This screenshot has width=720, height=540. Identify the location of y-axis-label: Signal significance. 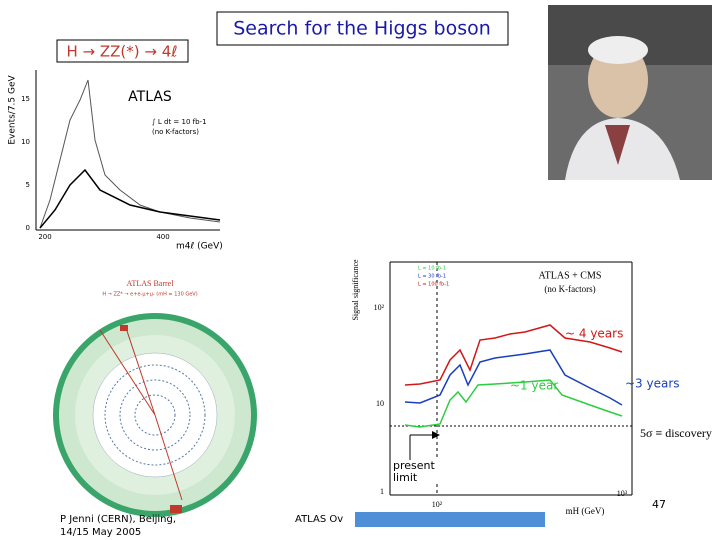
(355, 290).